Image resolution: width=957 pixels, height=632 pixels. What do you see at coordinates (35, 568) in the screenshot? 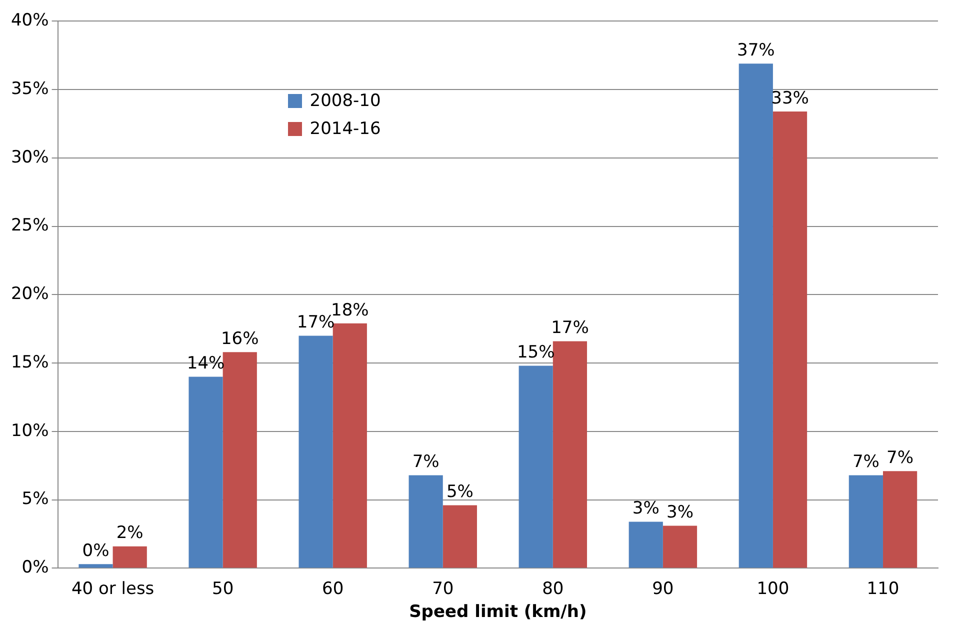
I see `y-tick-label: 0%` at bounding box center [35, 568].